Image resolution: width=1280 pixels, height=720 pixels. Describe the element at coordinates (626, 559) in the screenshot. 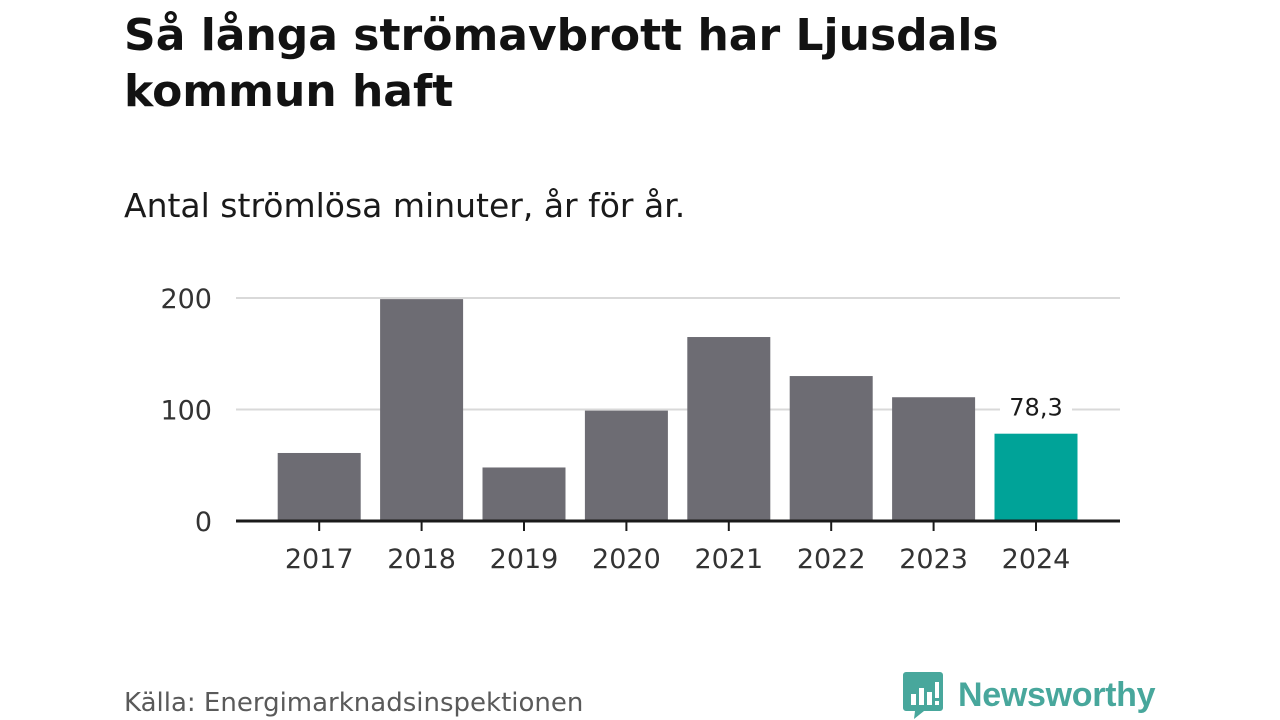

I see `x-tick-label-2020: 2020` at that location.